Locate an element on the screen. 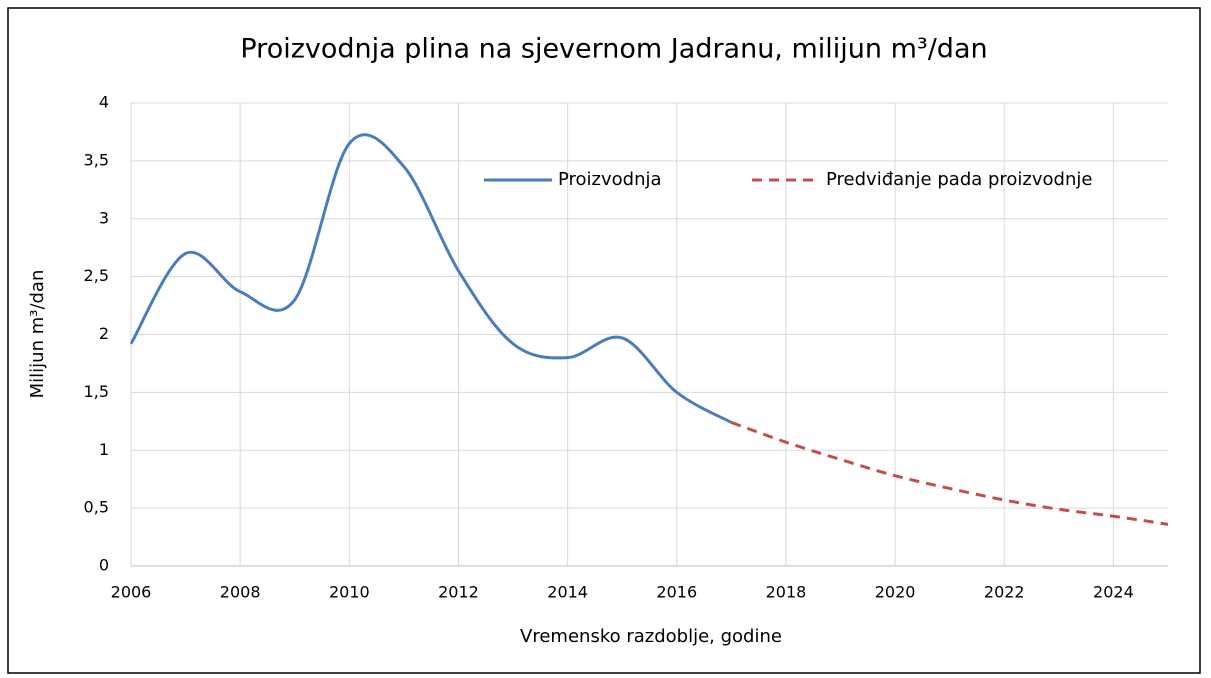  x-tick-label: 2006 is located at coordinates (131, 592).